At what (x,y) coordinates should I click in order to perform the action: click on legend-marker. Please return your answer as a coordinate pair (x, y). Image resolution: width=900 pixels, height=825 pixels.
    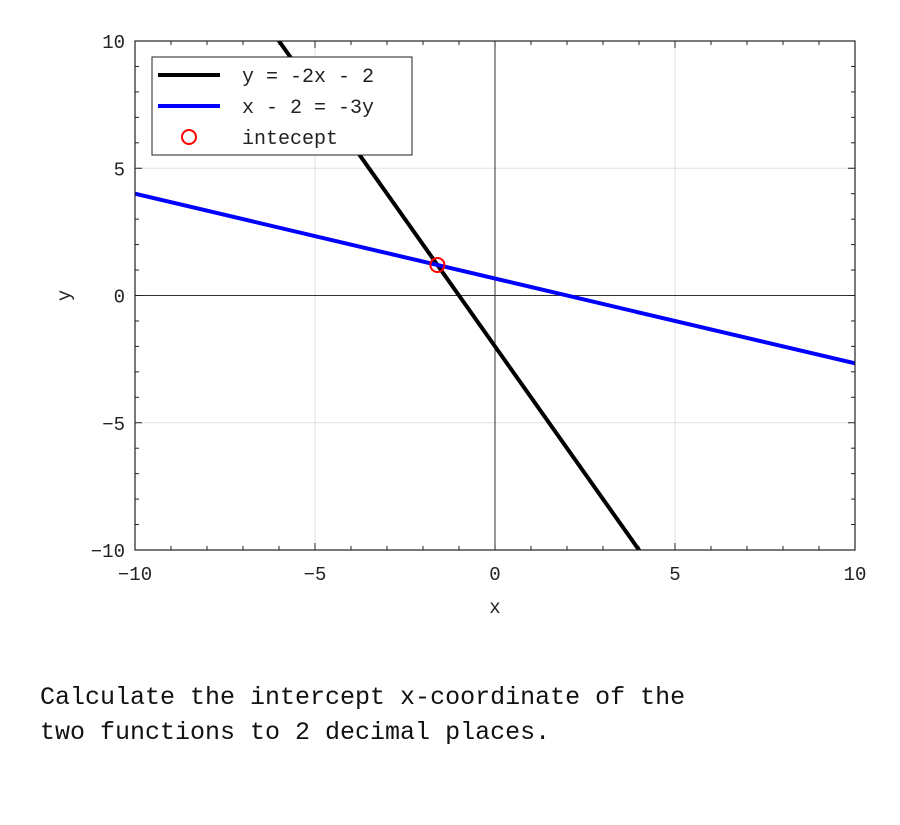
    Looking at the image, I should click on (189, 137).